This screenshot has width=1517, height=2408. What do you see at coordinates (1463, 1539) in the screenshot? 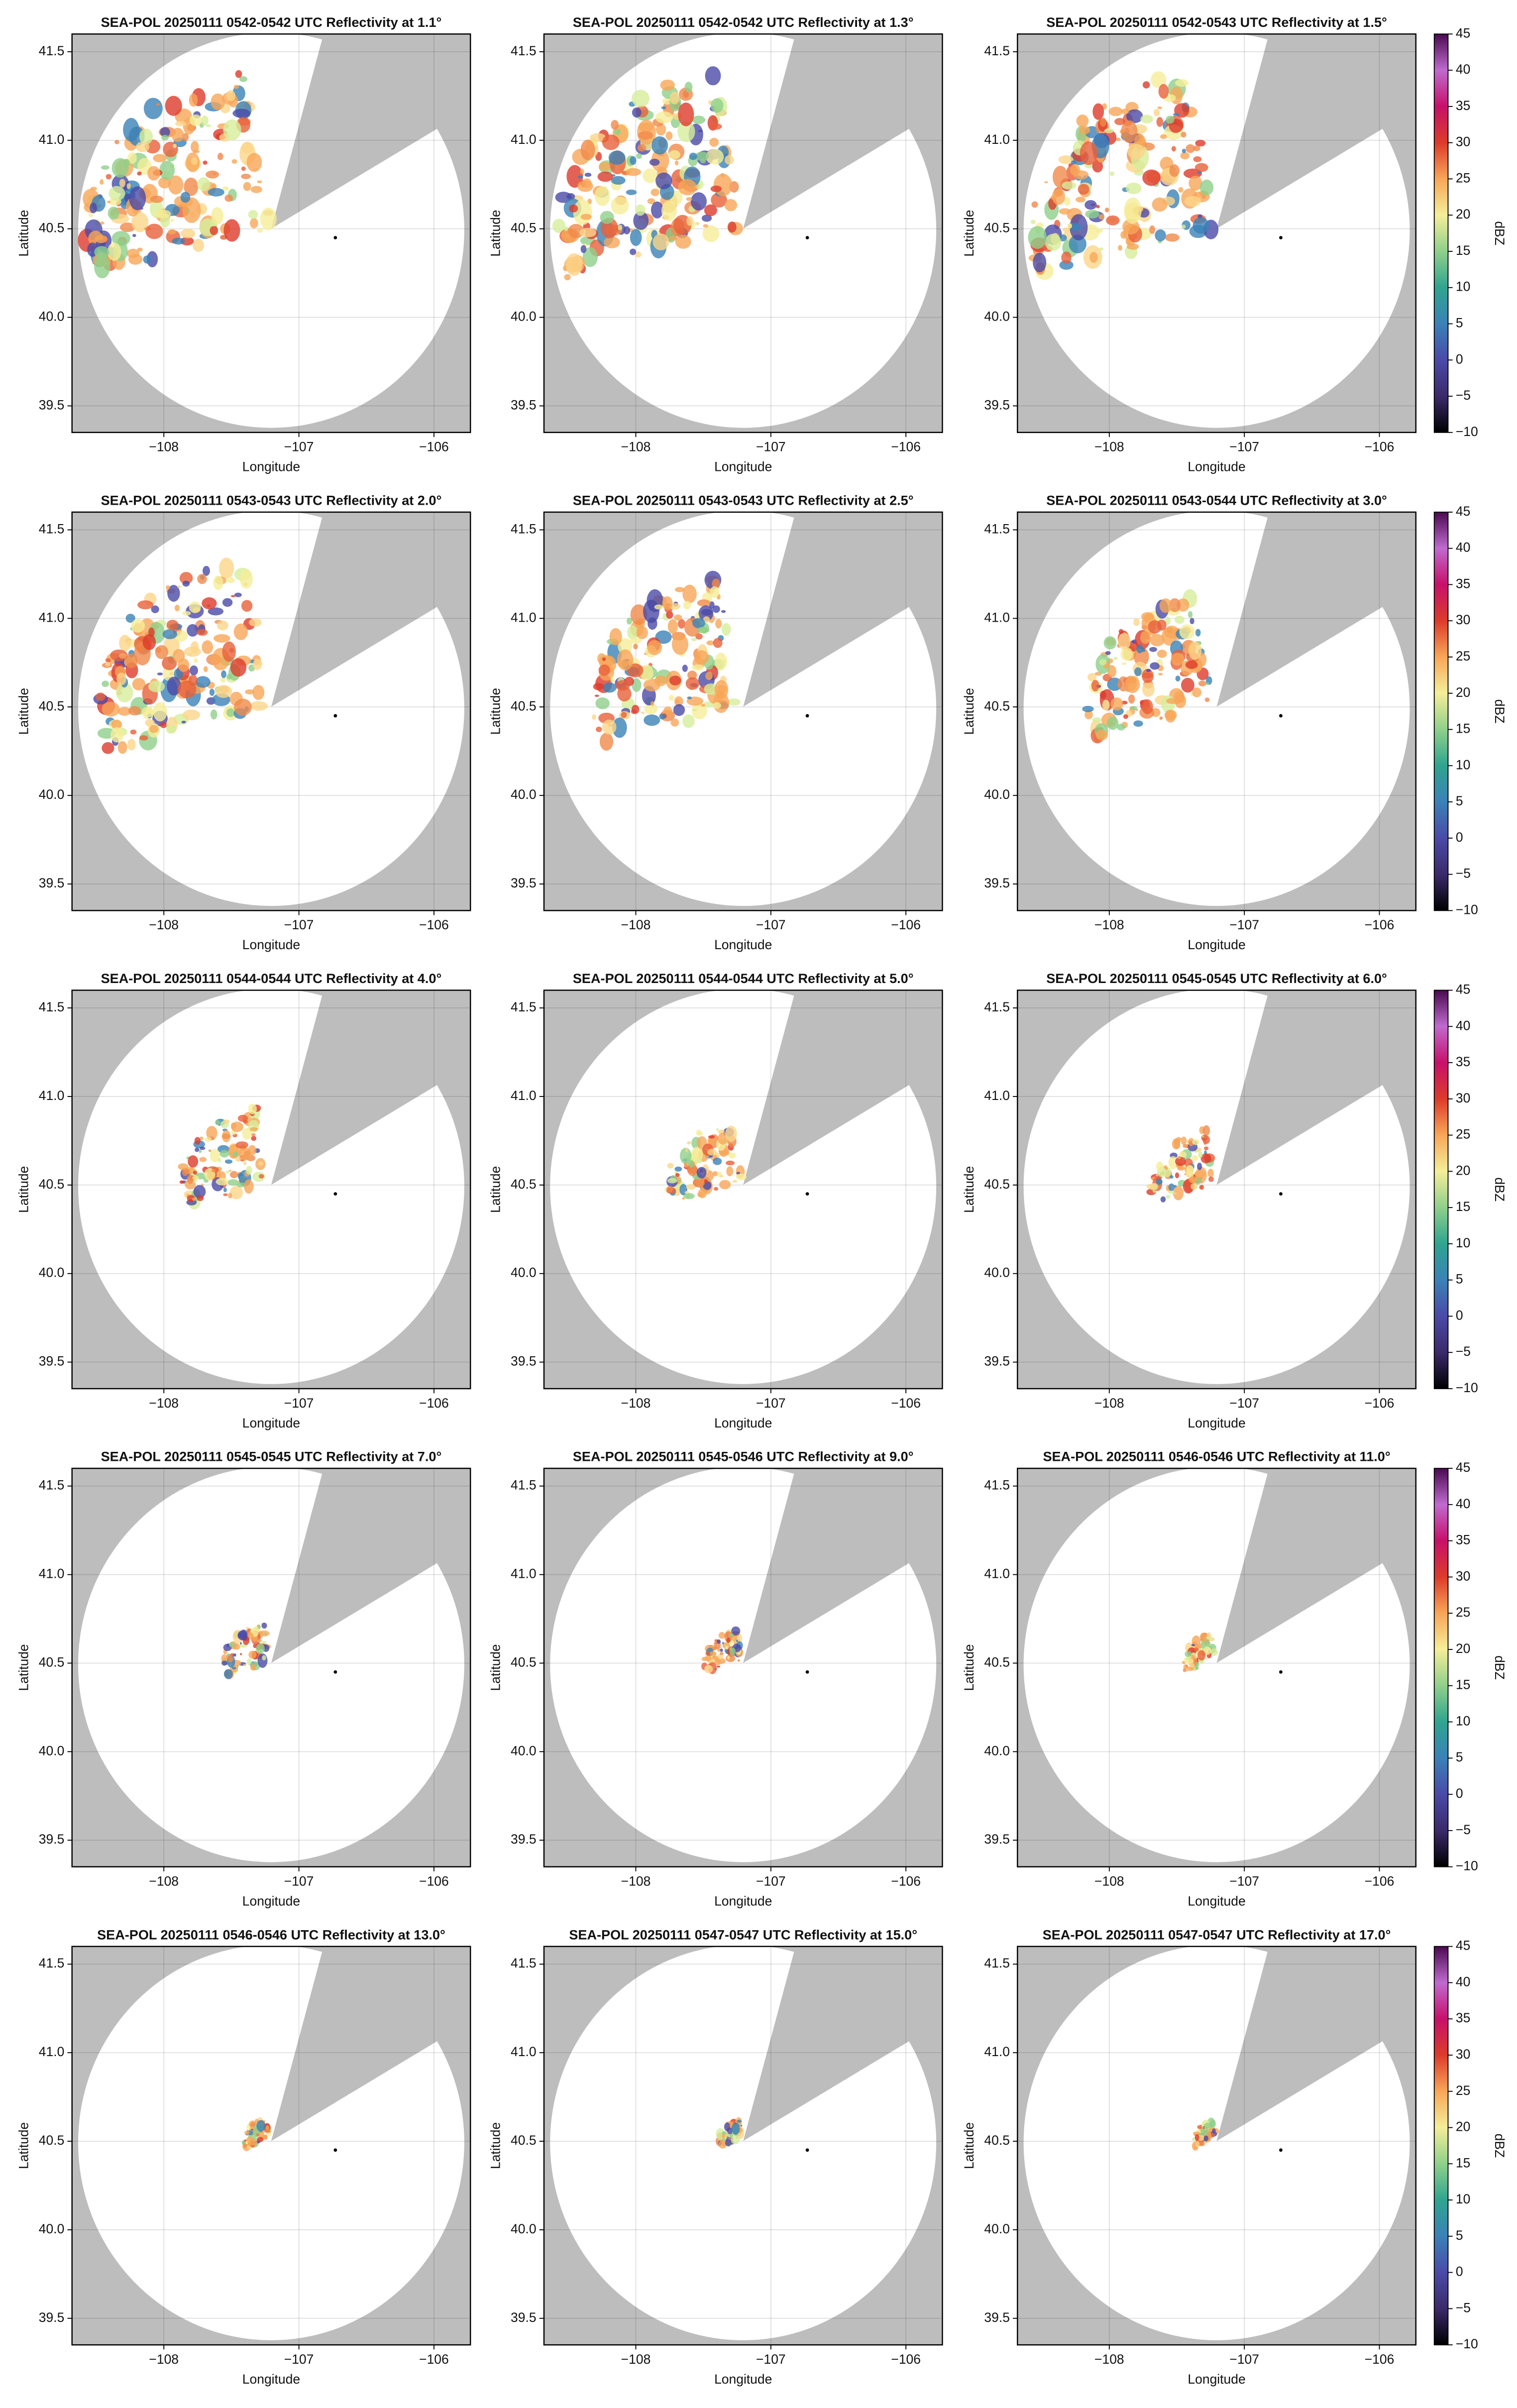
I see `colorbar-tick-label: 35` at bounding box center [1463, 1539].